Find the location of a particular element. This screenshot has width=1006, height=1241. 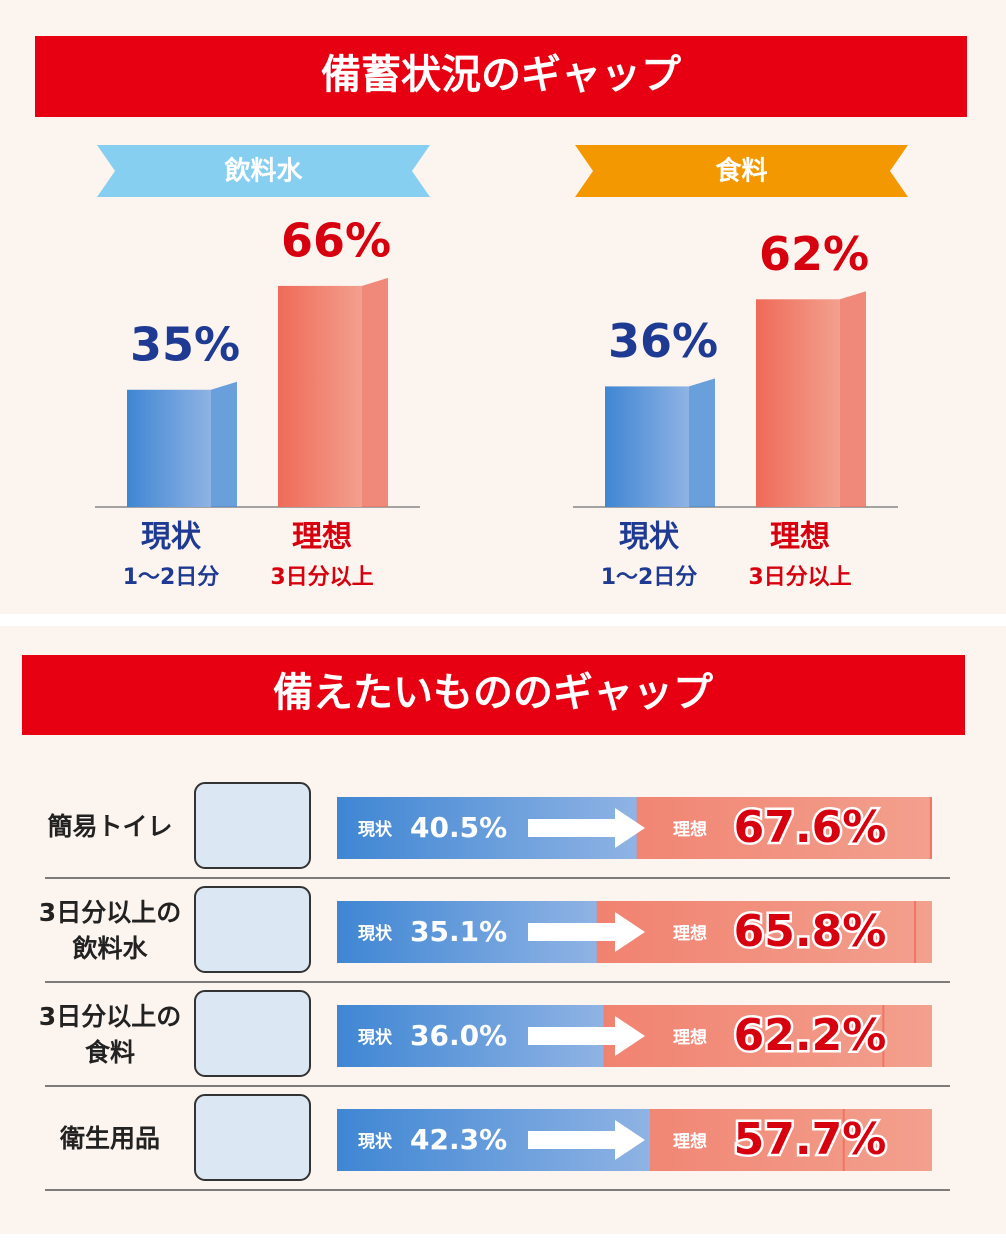

value-label: 35% is located at coordinates (185, 344).